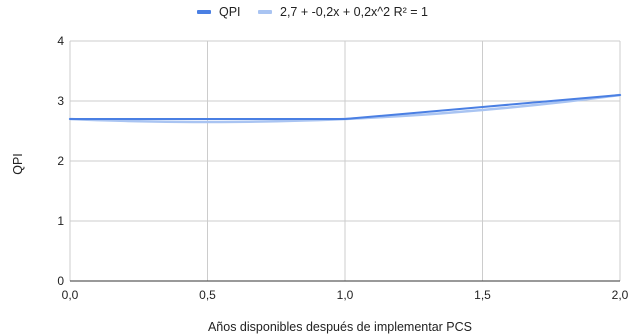 The width and height of the screenshot is (631, 336). I want to click on y-tick-label: 4, so click(60, 41).